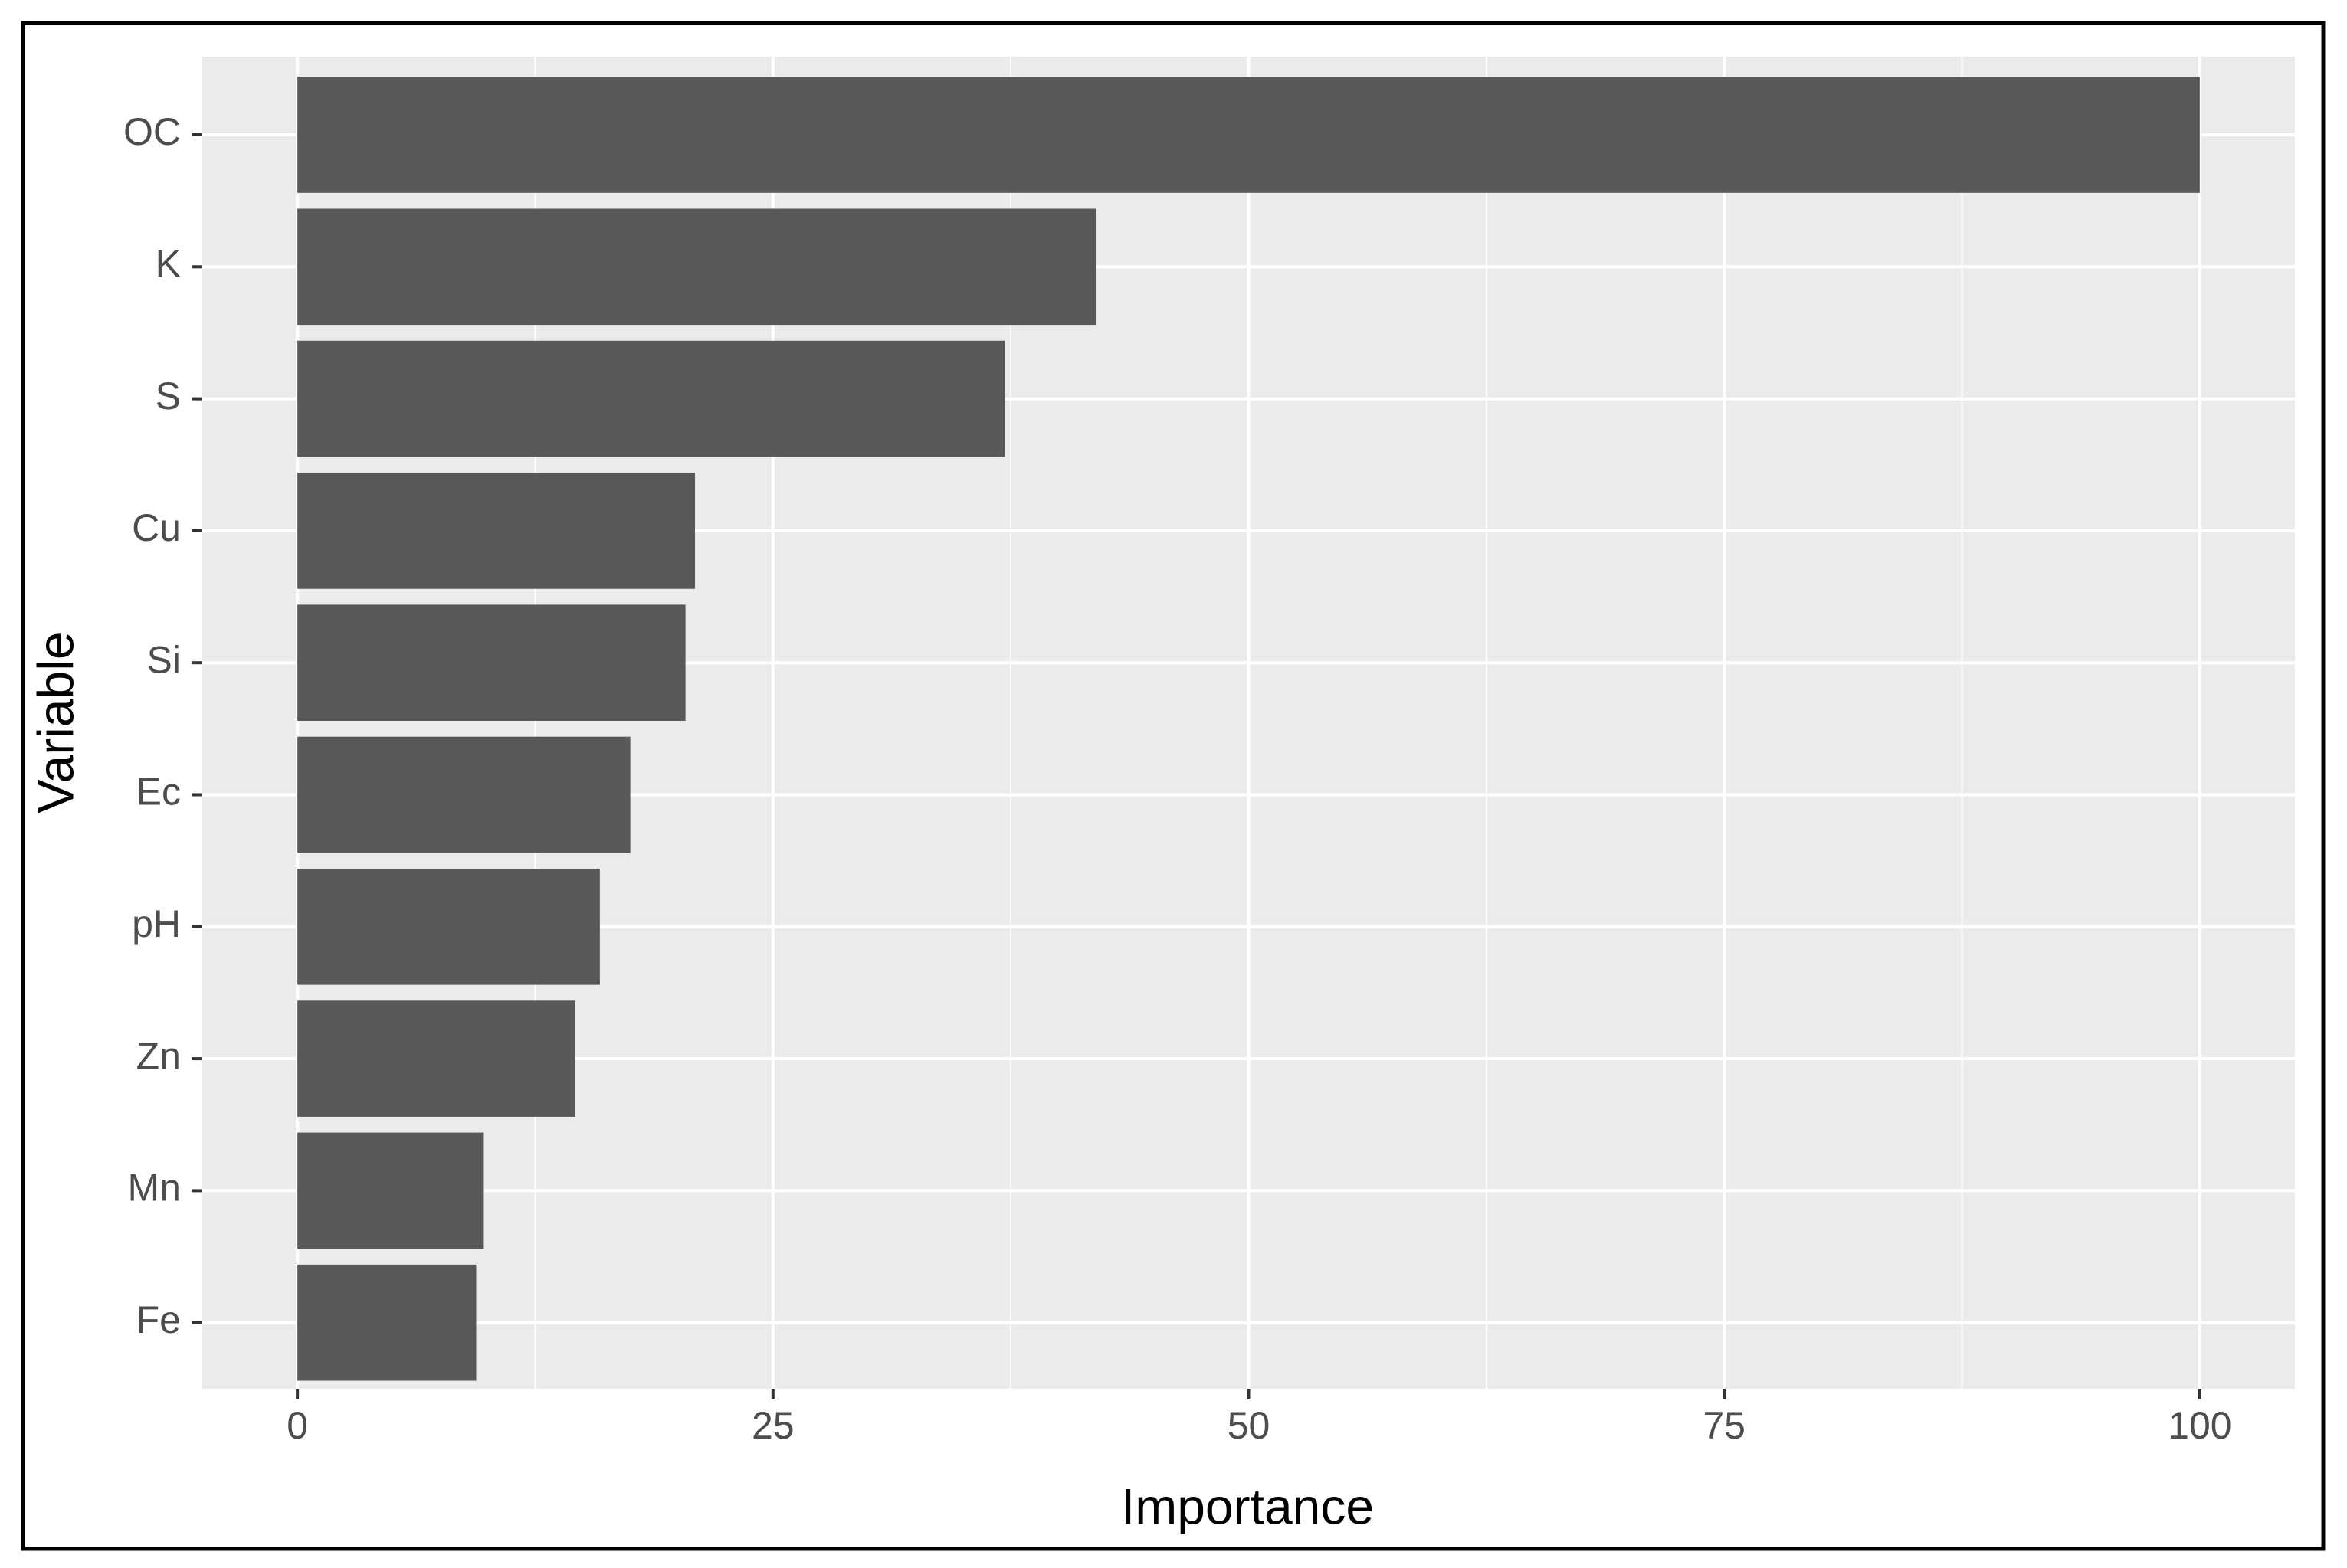 The height and width of the screenshot is (1568, 2347). I want to click on x-tick-label: 50, so click(1249, 1425).